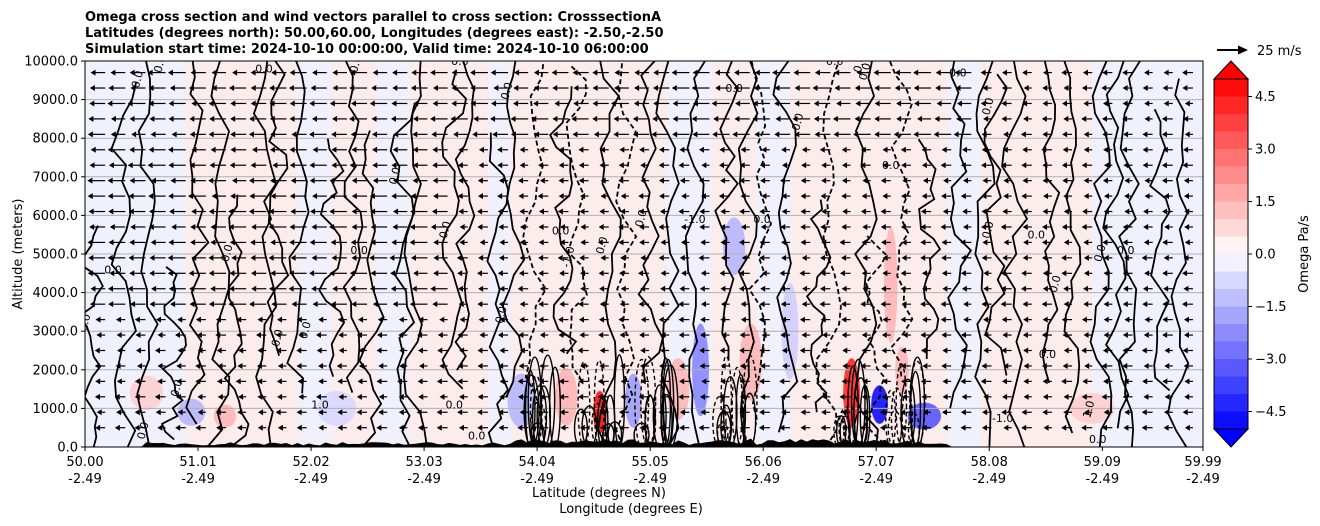 This screenshot has width=1320, height=526. I want to click on contour-label-23: 0.0, so click(641, 218).